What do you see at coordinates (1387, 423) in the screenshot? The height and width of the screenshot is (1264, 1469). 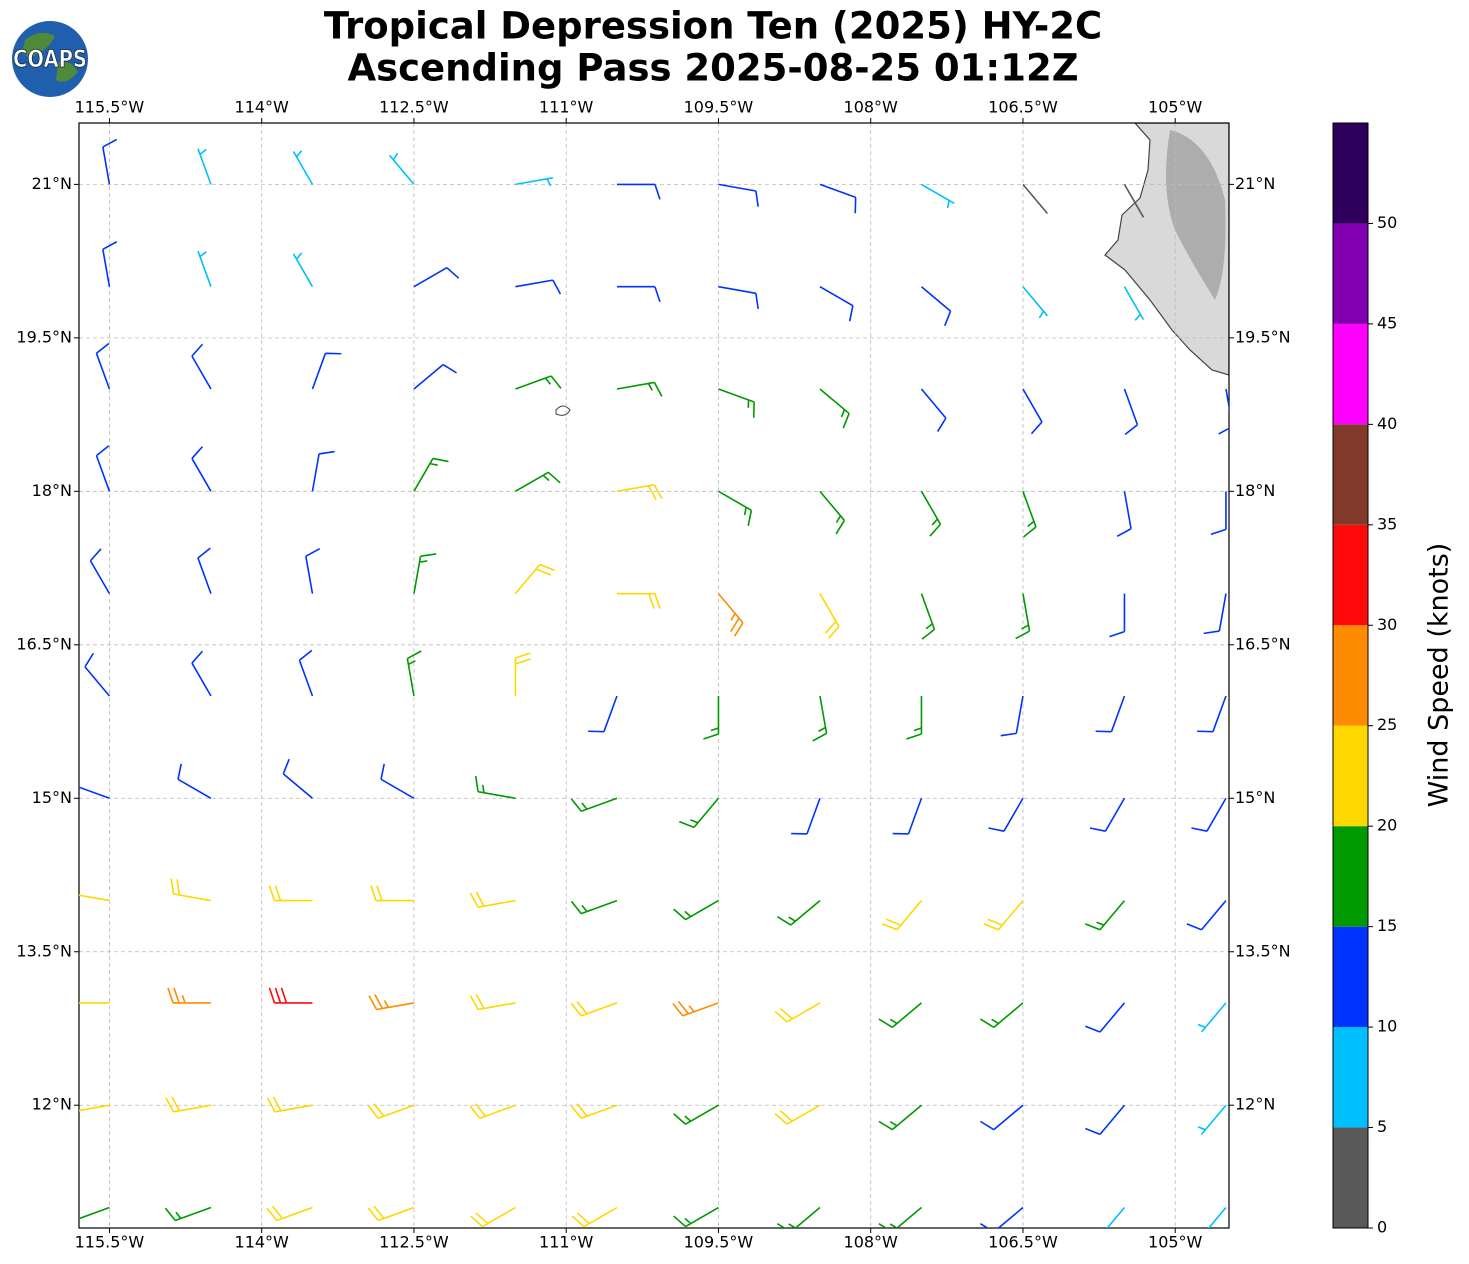 I see `colorbar-tick-label: 40` at bounding box center [1387, 423].